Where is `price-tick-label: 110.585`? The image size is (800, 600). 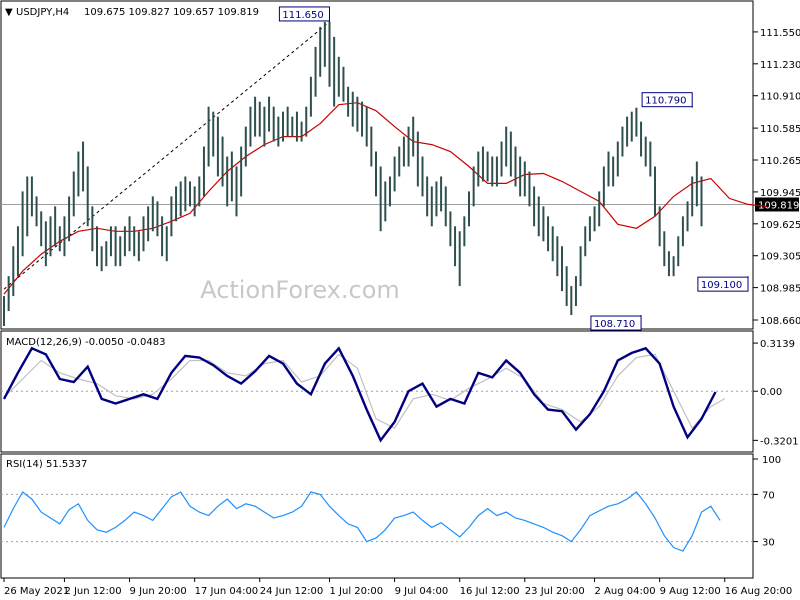 price-tick-label: 110.585 is located at coordinates (780, 129).